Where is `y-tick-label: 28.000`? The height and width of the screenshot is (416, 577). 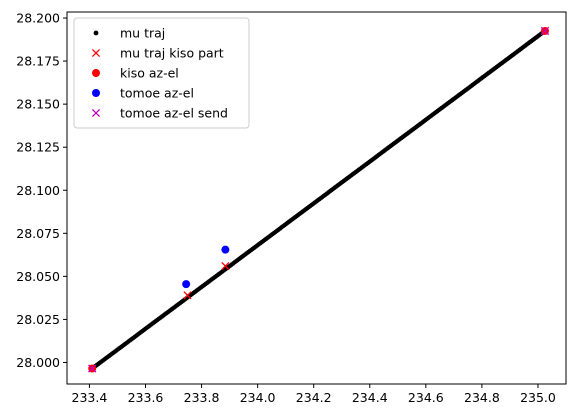 y-tick-label: 28.000 is located at coordinates (38, 362).